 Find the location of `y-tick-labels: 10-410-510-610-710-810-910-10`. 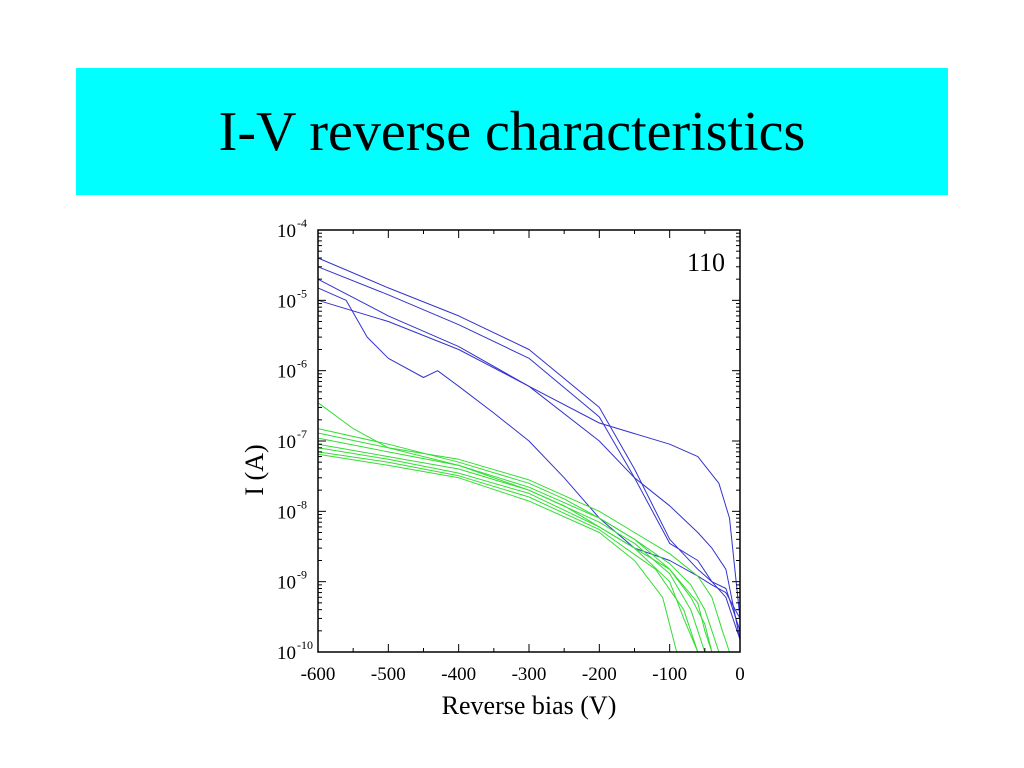

y-tick-labels: 10-410-510-610-710-810-910-10 is located at coordinates (295, 440).